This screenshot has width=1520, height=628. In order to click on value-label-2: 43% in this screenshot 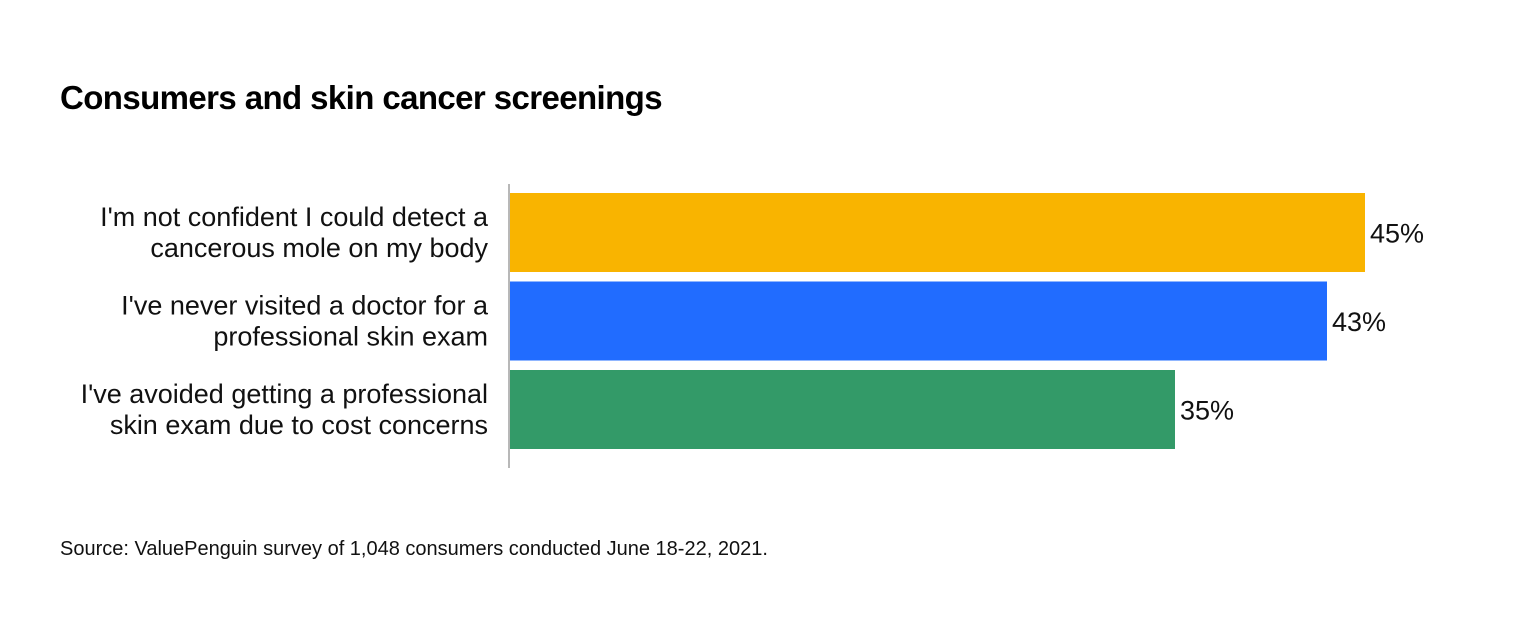, I will do `click(1359, 322)`.